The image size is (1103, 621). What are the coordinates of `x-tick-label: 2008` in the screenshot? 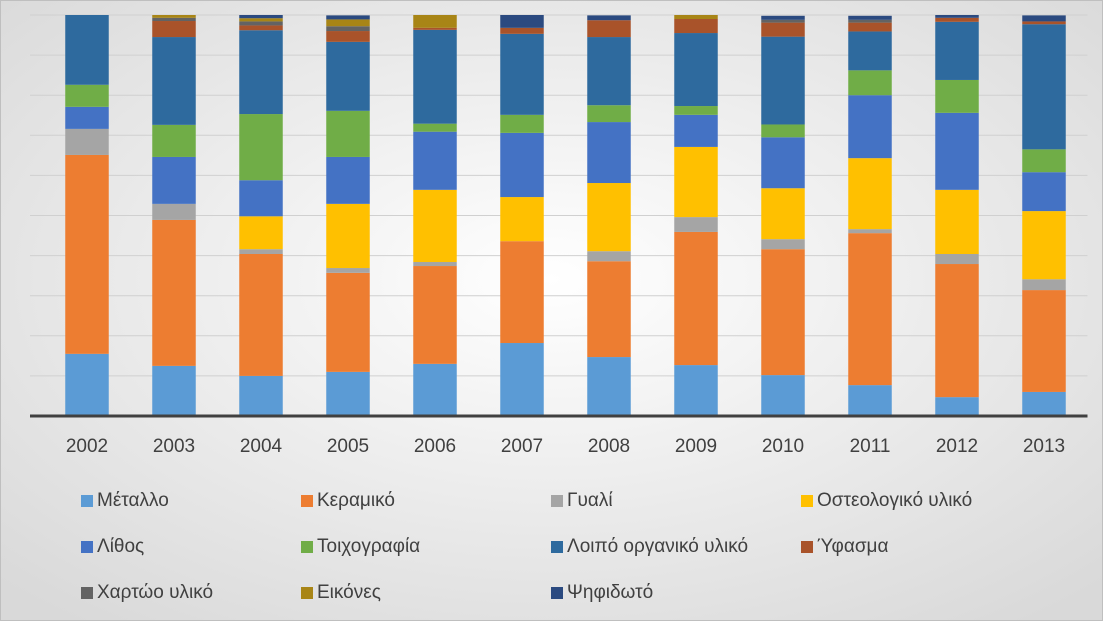 It's located at (609, 446).